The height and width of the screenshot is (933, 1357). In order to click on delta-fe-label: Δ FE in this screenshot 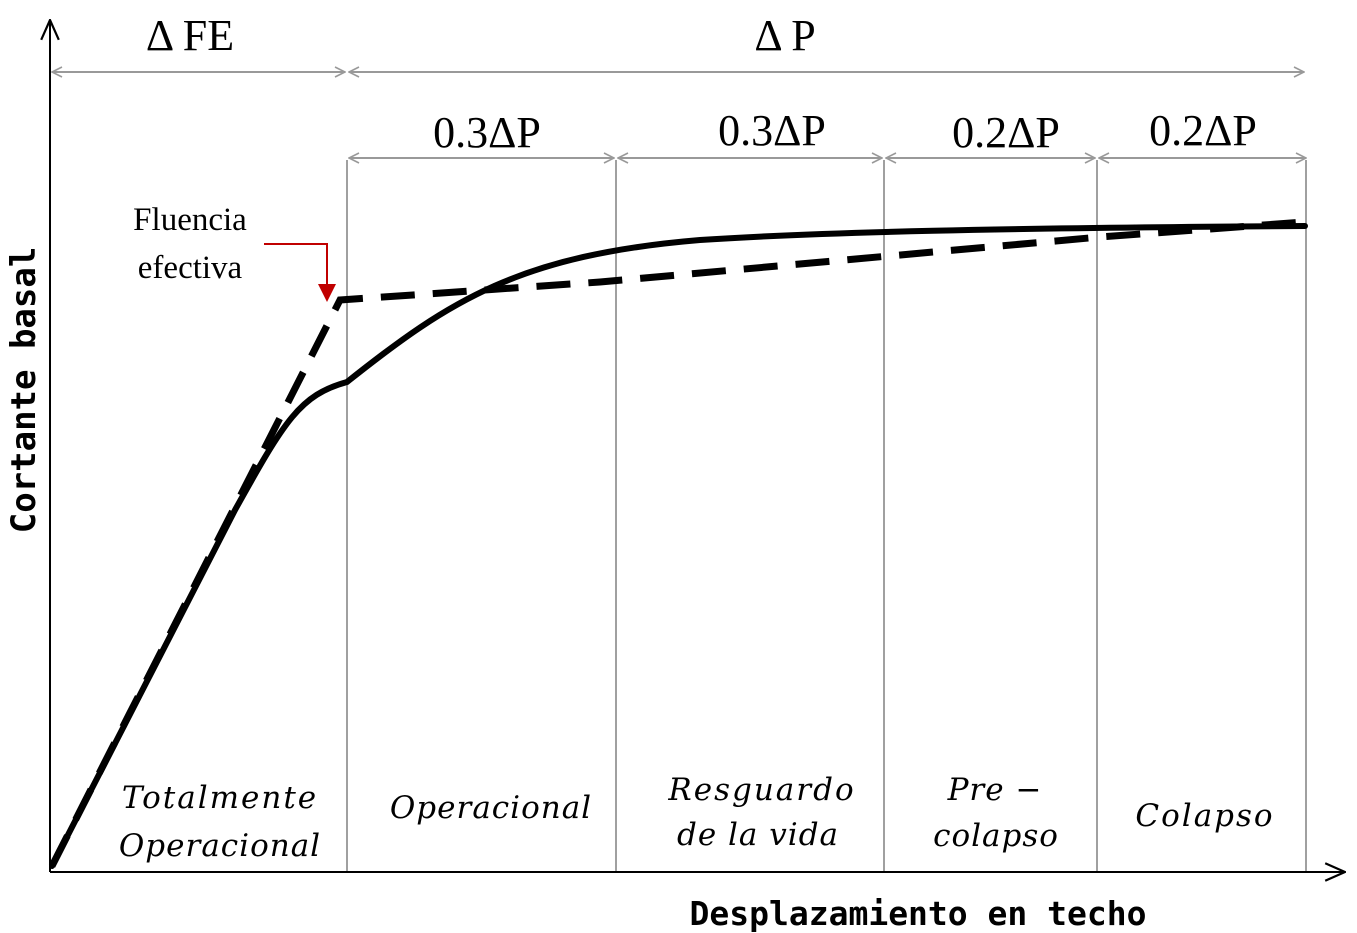, I will do `click(190, 35)`.